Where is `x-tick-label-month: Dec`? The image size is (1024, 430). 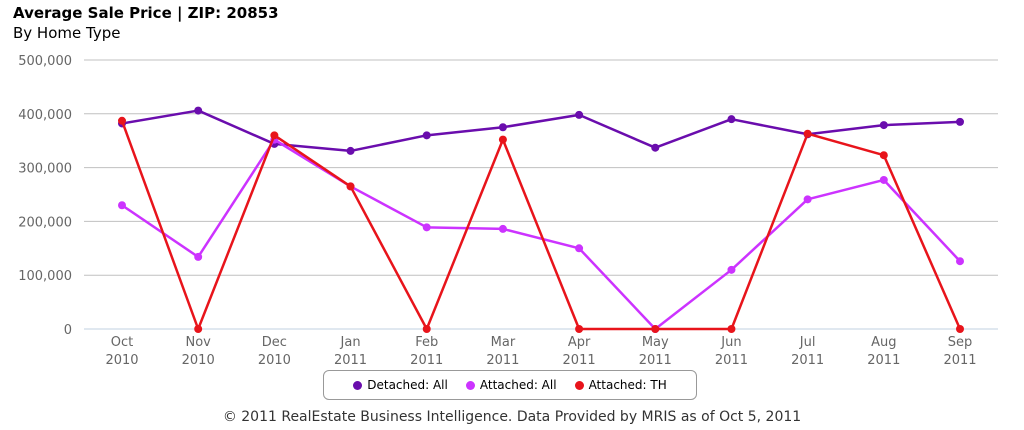 x-tick-label-month: Dec is located at coordinates (274, 342).